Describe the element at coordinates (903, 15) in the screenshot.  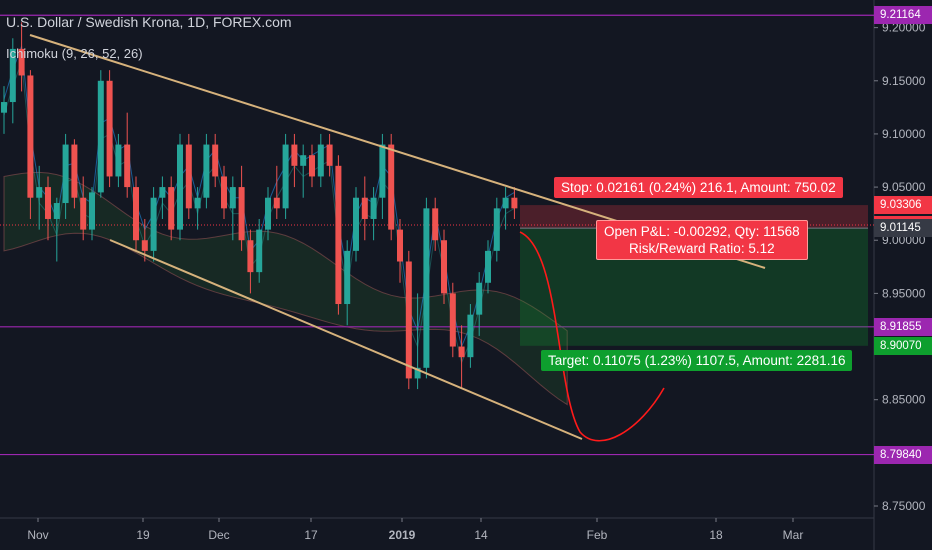
I see `price-tag: 9.21164` at that location.